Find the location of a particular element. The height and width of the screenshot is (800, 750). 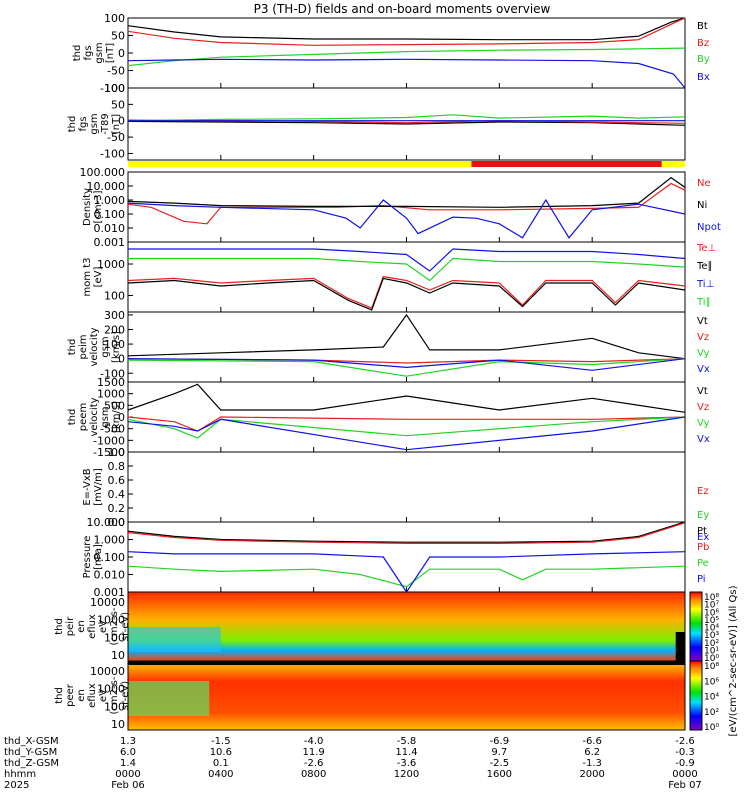

y-axis-label: thdpeimvelocitygsm[km/s] is located at coordinates (94, 346).